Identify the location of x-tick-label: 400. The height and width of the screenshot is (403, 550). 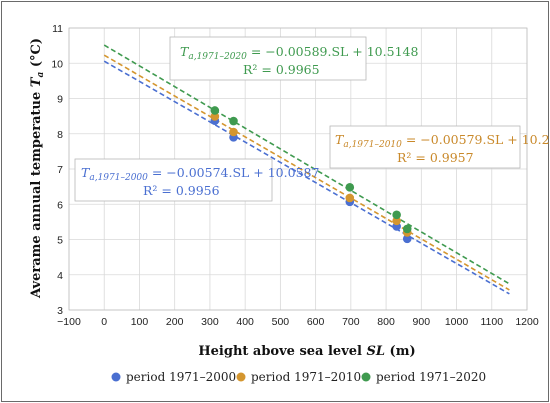
(245, 322).